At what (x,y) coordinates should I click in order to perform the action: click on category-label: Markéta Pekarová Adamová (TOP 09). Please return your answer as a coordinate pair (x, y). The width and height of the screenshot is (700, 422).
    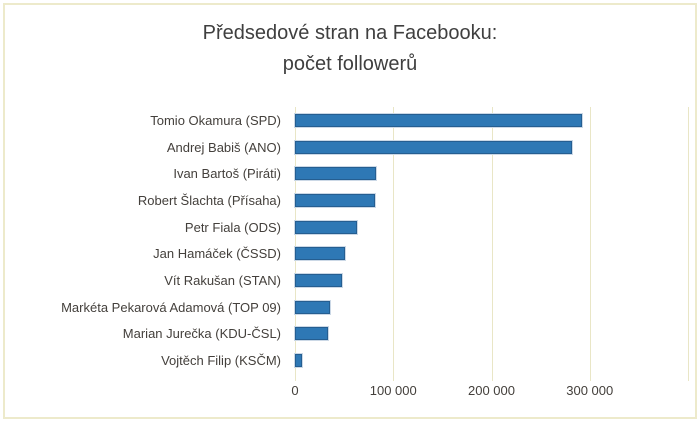
    Looking at the image, I should click on (171, 307).